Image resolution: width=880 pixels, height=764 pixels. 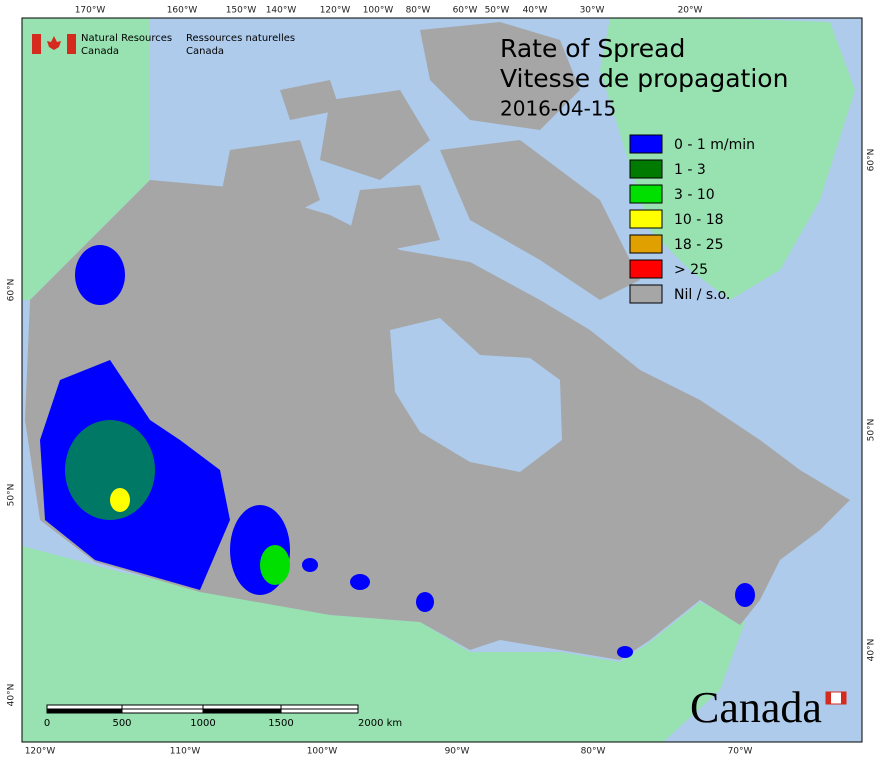 I want to click on scale-label: 0, so click(x=47, y=723).